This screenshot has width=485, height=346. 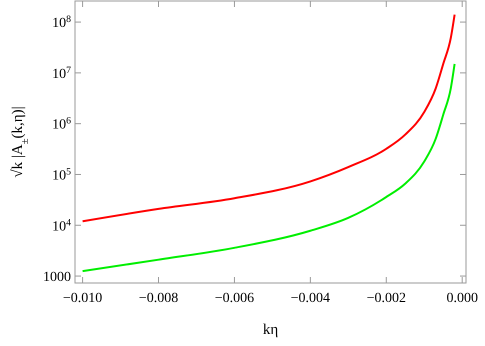 I want to click on y-tick-label: 10$^{4}$, so click(x=62, y=225).